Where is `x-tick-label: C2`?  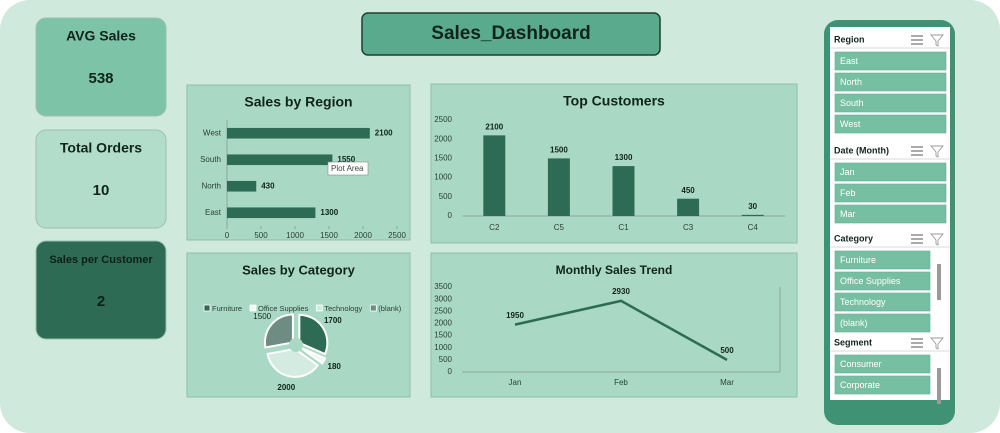 x-tick-label: C2 is located at coordinates (494, 227).